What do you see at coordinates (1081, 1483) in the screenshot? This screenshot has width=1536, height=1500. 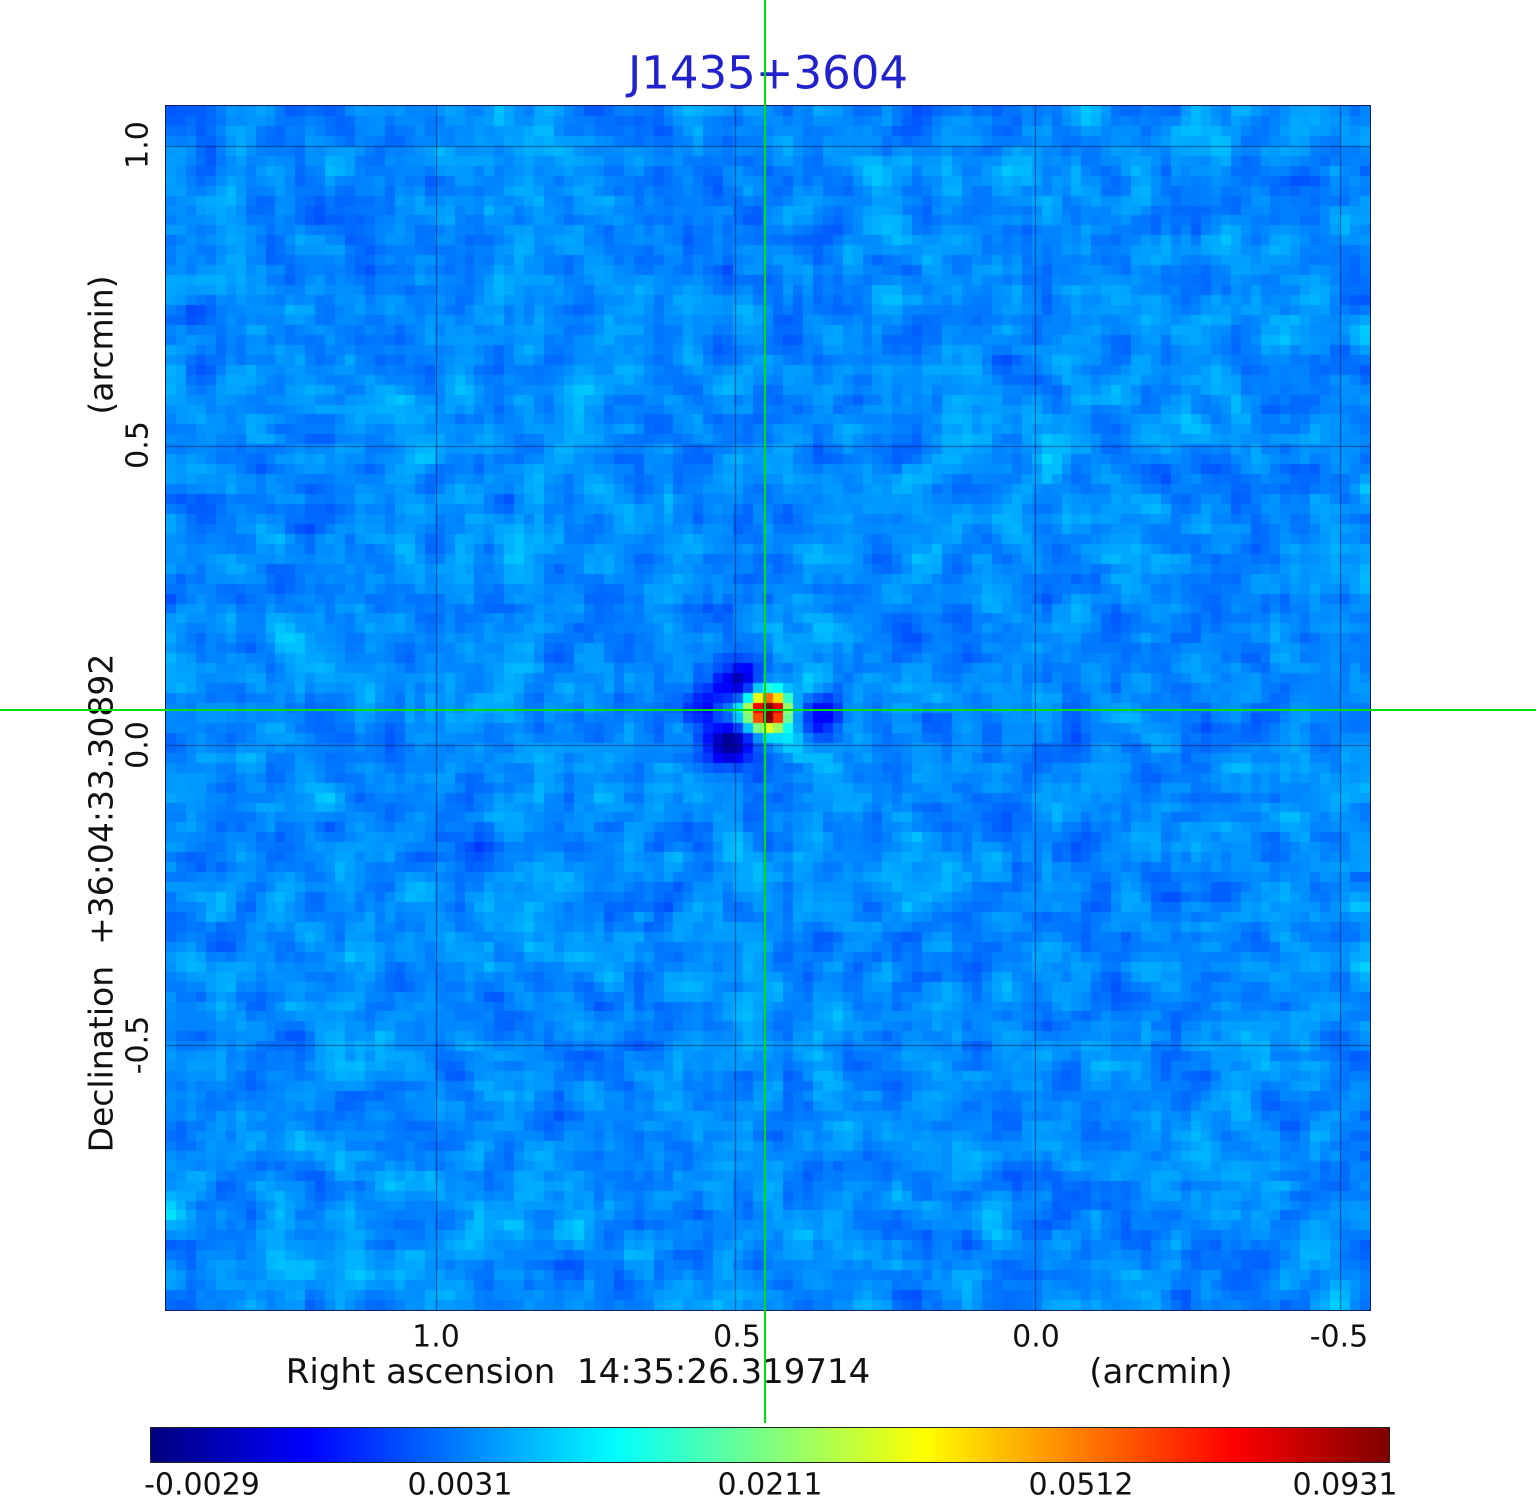 I see `colorbar-tick-label-4: 0.0512` at bounding box center [1081, 1483].